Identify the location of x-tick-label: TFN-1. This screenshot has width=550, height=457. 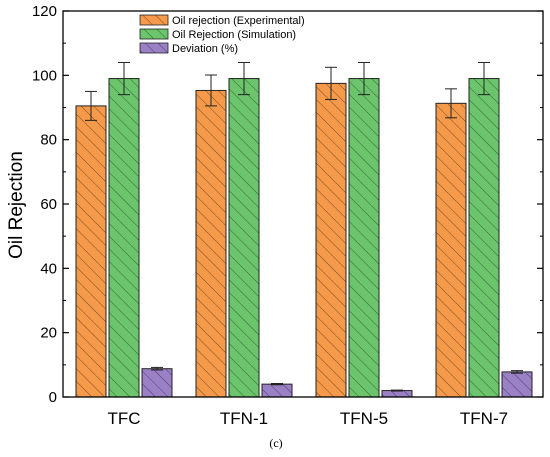
(244, 418).